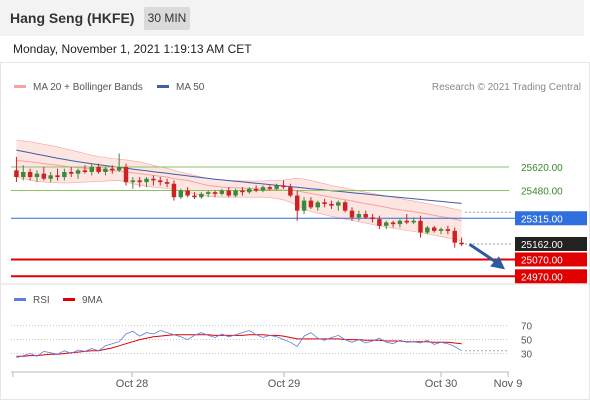 Image resolution: width=590 pixels, height=400 pixels. What do you see at coordinates (284, 384) in the screenshot?
I see `x-tick-label-1: Oct 29` at bounding box center [284, 384].